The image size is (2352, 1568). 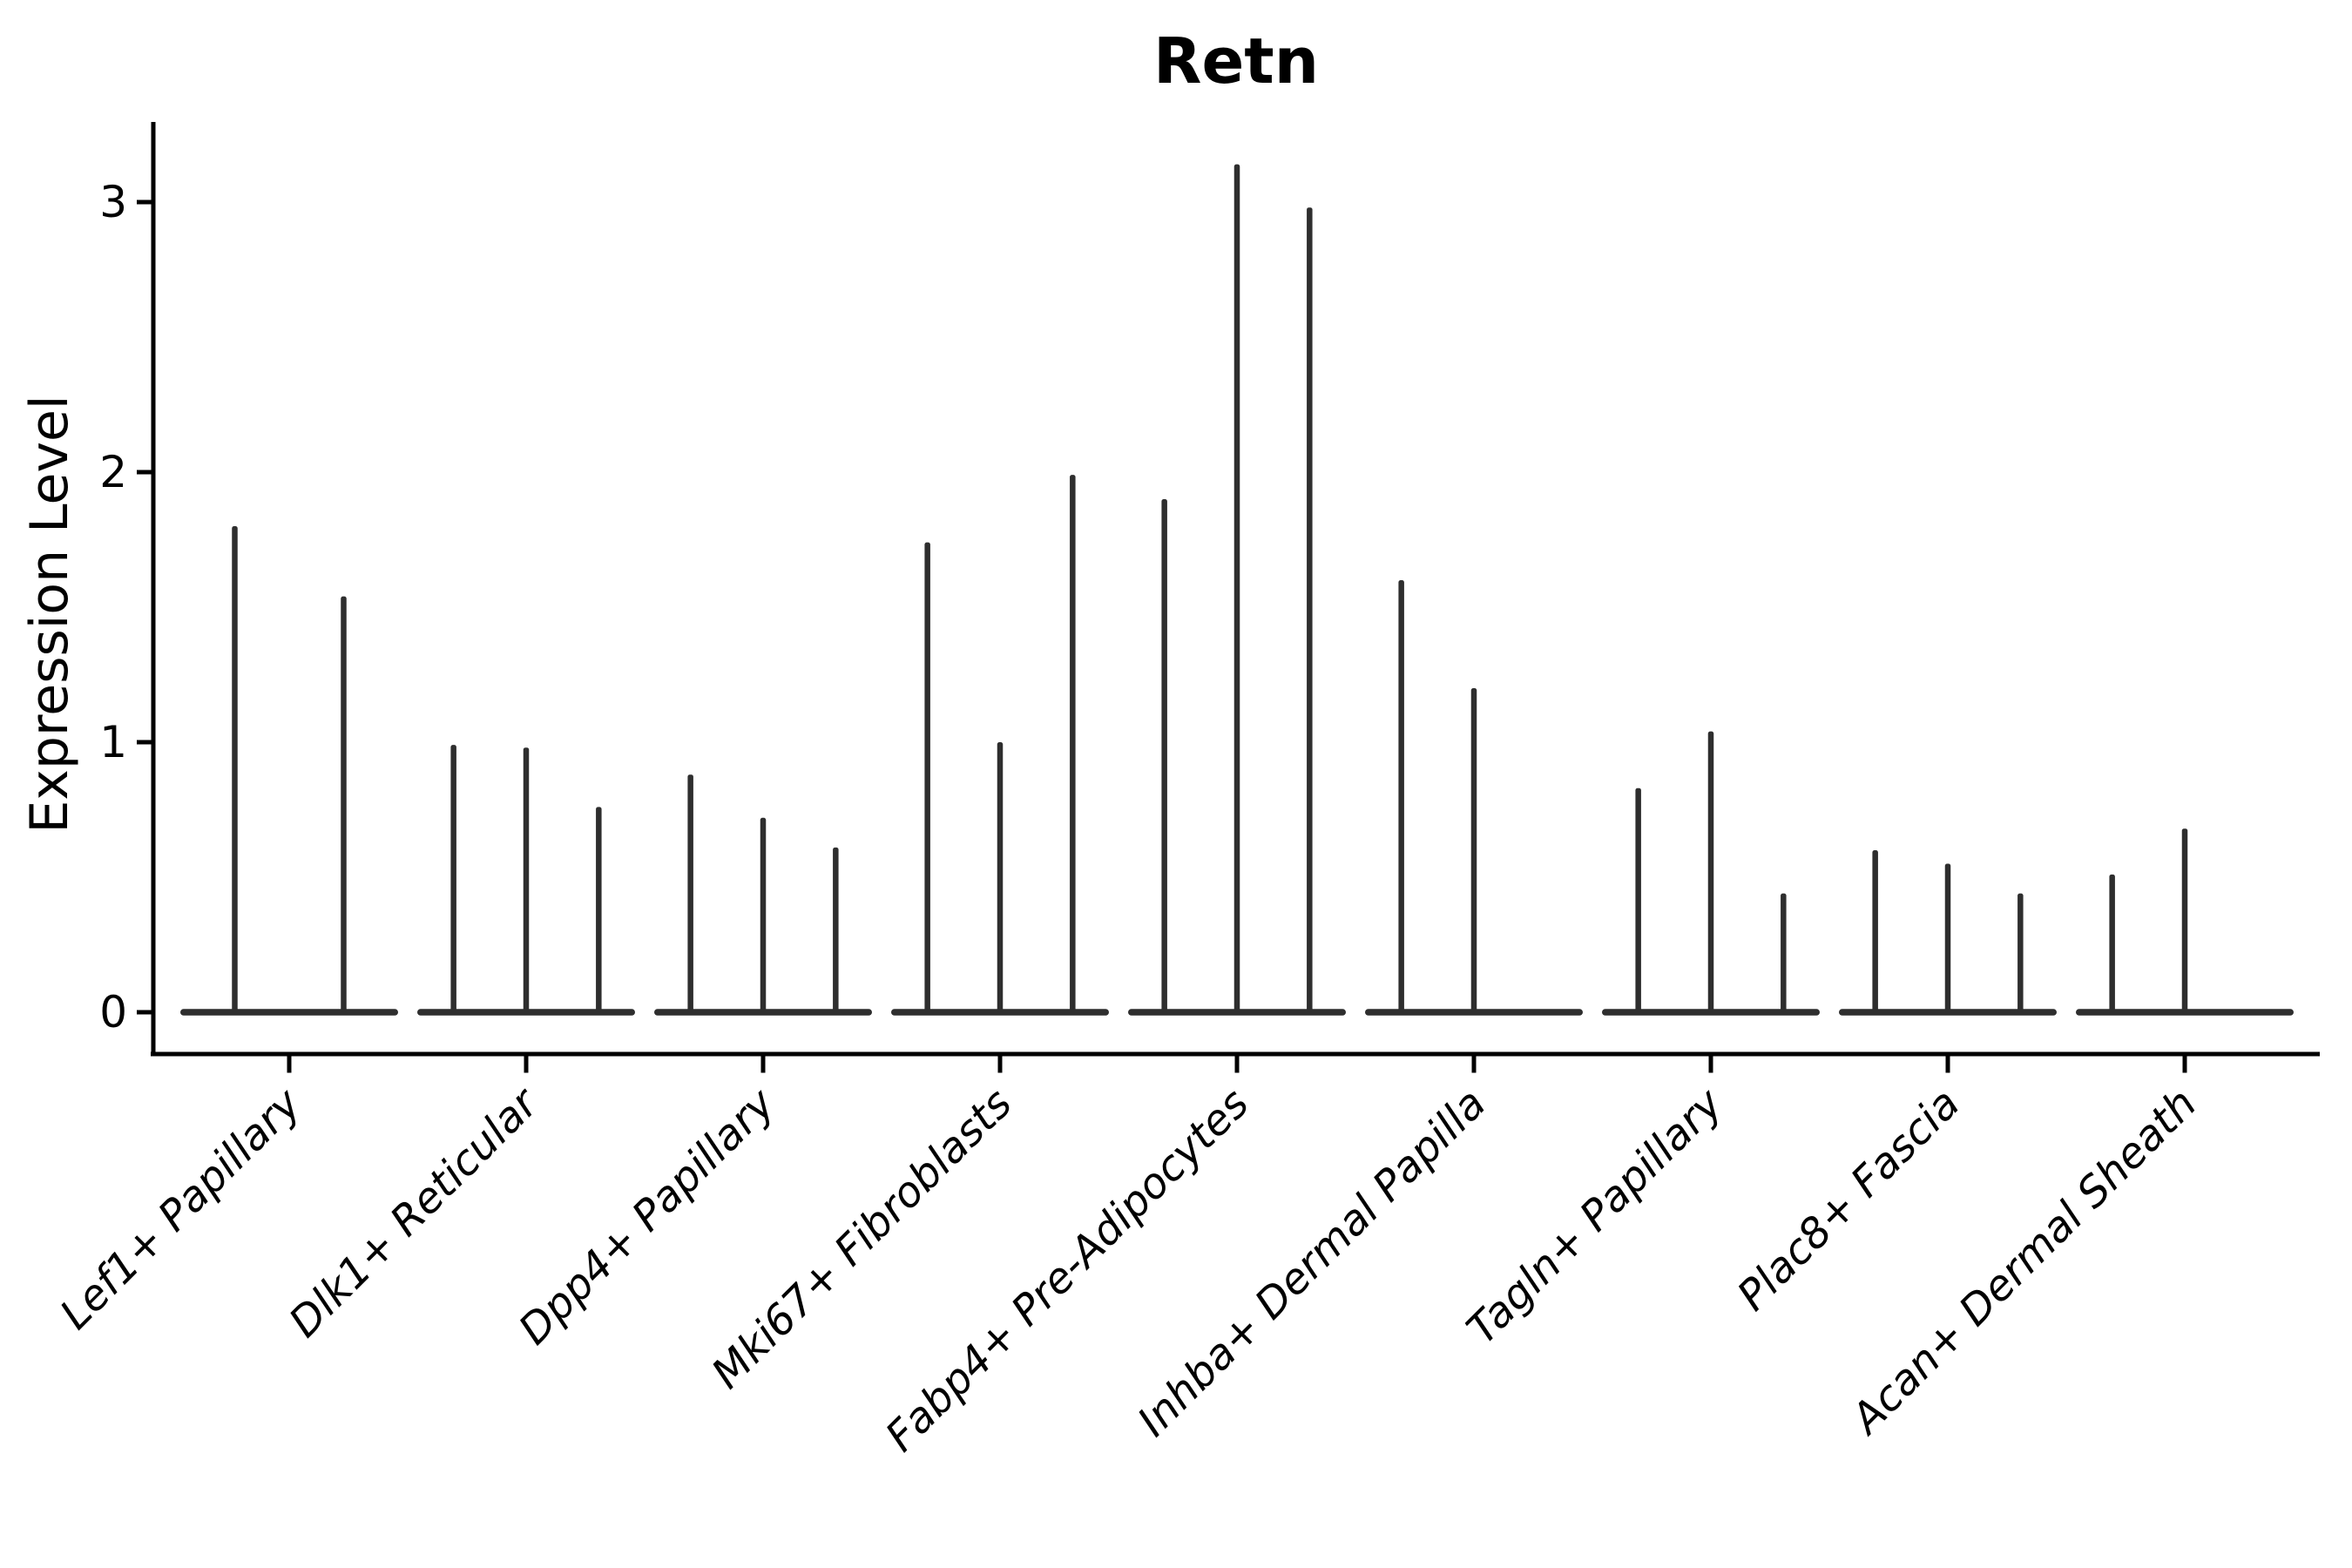 I want to click on y-tick-label: 2, so click(x=113, y=472).